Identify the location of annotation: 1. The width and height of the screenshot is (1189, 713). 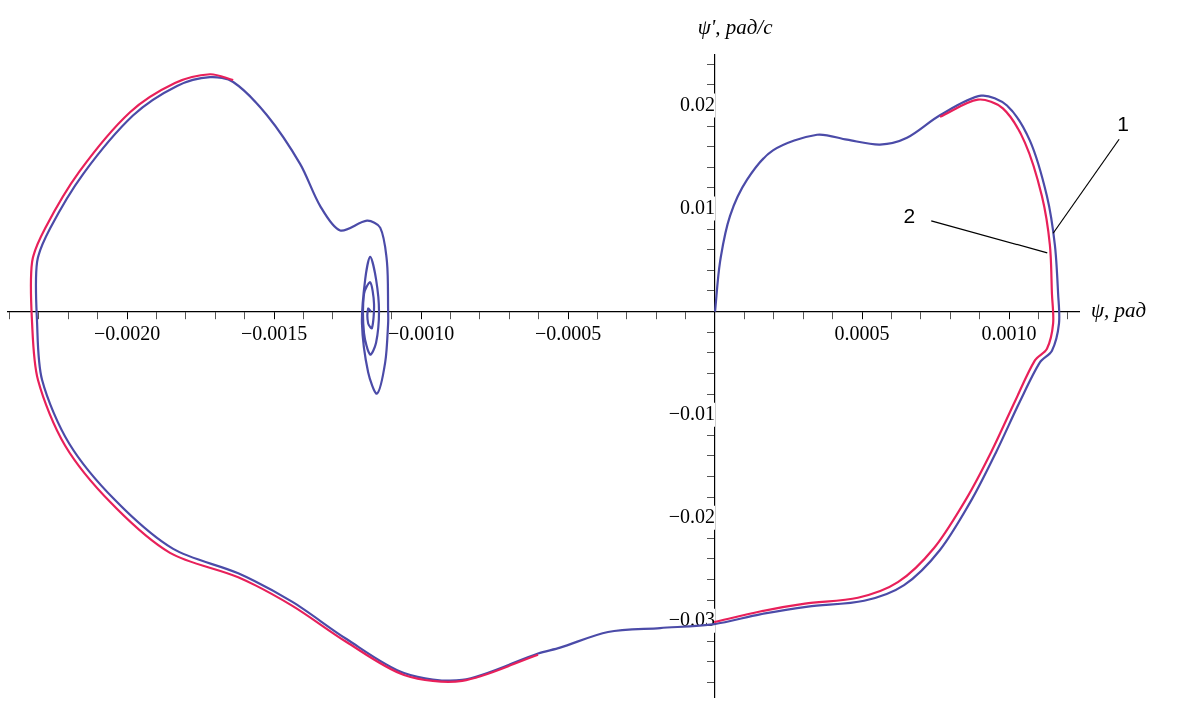
(1123, 124).